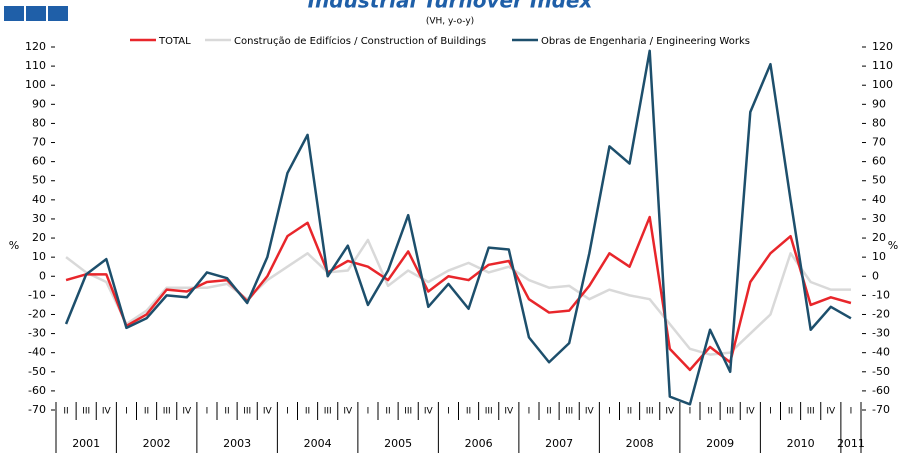 This screenshot has width=898, height=453. I want to click on y-tick-label: -10, so click(37, 294).